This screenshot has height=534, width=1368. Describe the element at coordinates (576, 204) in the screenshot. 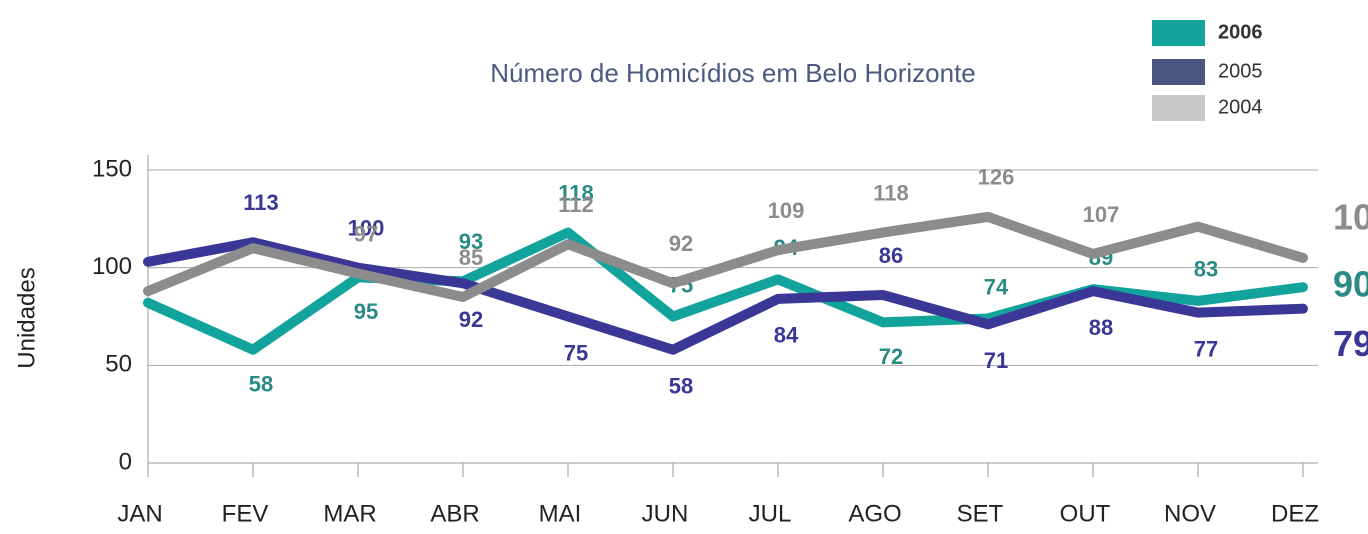

I see `data-label: 112` at that location.